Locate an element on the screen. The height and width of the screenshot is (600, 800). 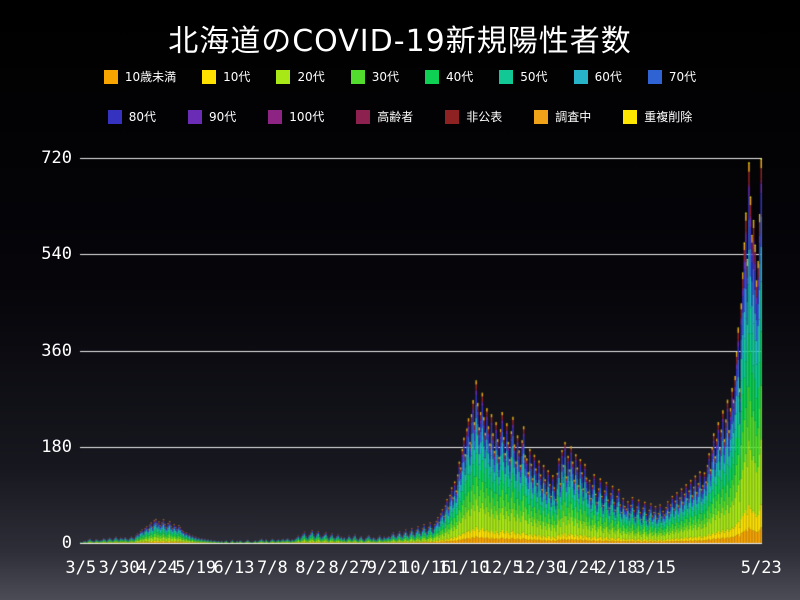
legend-label: 80代 is located at coordinates (142, 117).